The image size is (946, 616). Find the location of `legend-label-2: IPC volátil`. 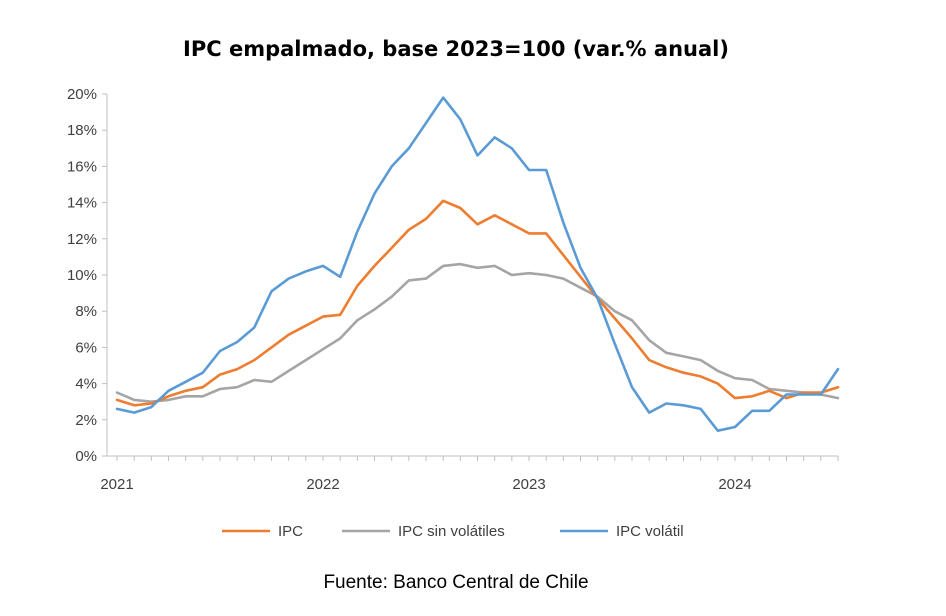

legend-label-2: IPC volátil is located at coordinates (650, 531).